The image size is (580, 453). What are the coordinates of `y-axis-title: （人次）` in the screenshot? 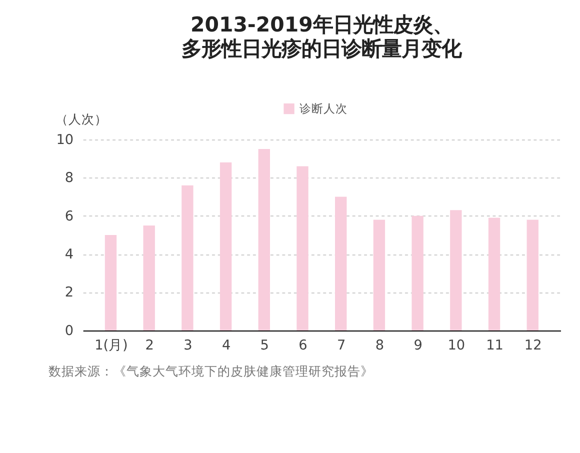 It's located at (81, 118).